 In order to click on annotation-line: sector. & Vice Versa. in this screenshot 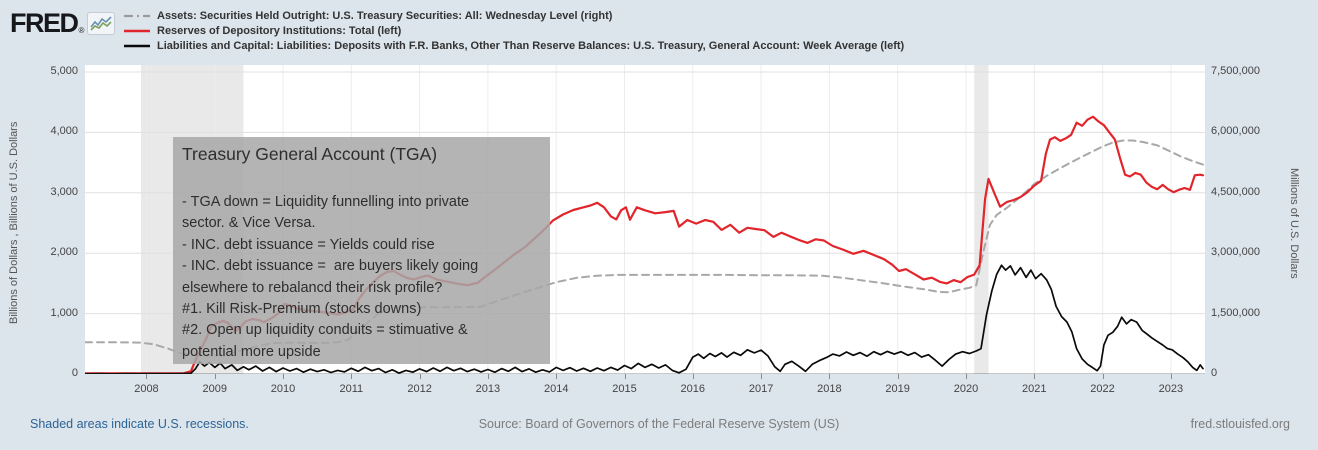, I will do `click(249, 223)`.